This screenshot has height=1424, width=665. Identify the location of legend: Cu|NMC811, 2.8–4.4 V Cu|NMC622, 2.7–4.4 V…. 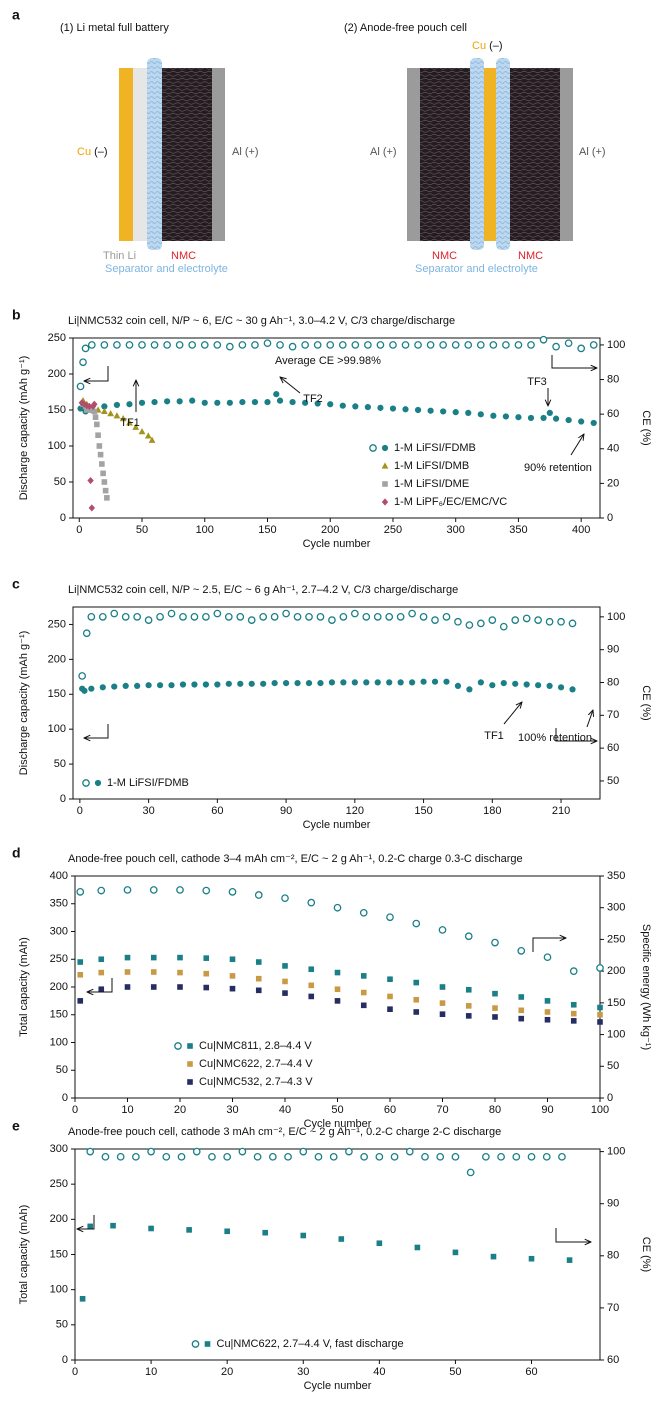
(243, 1064).